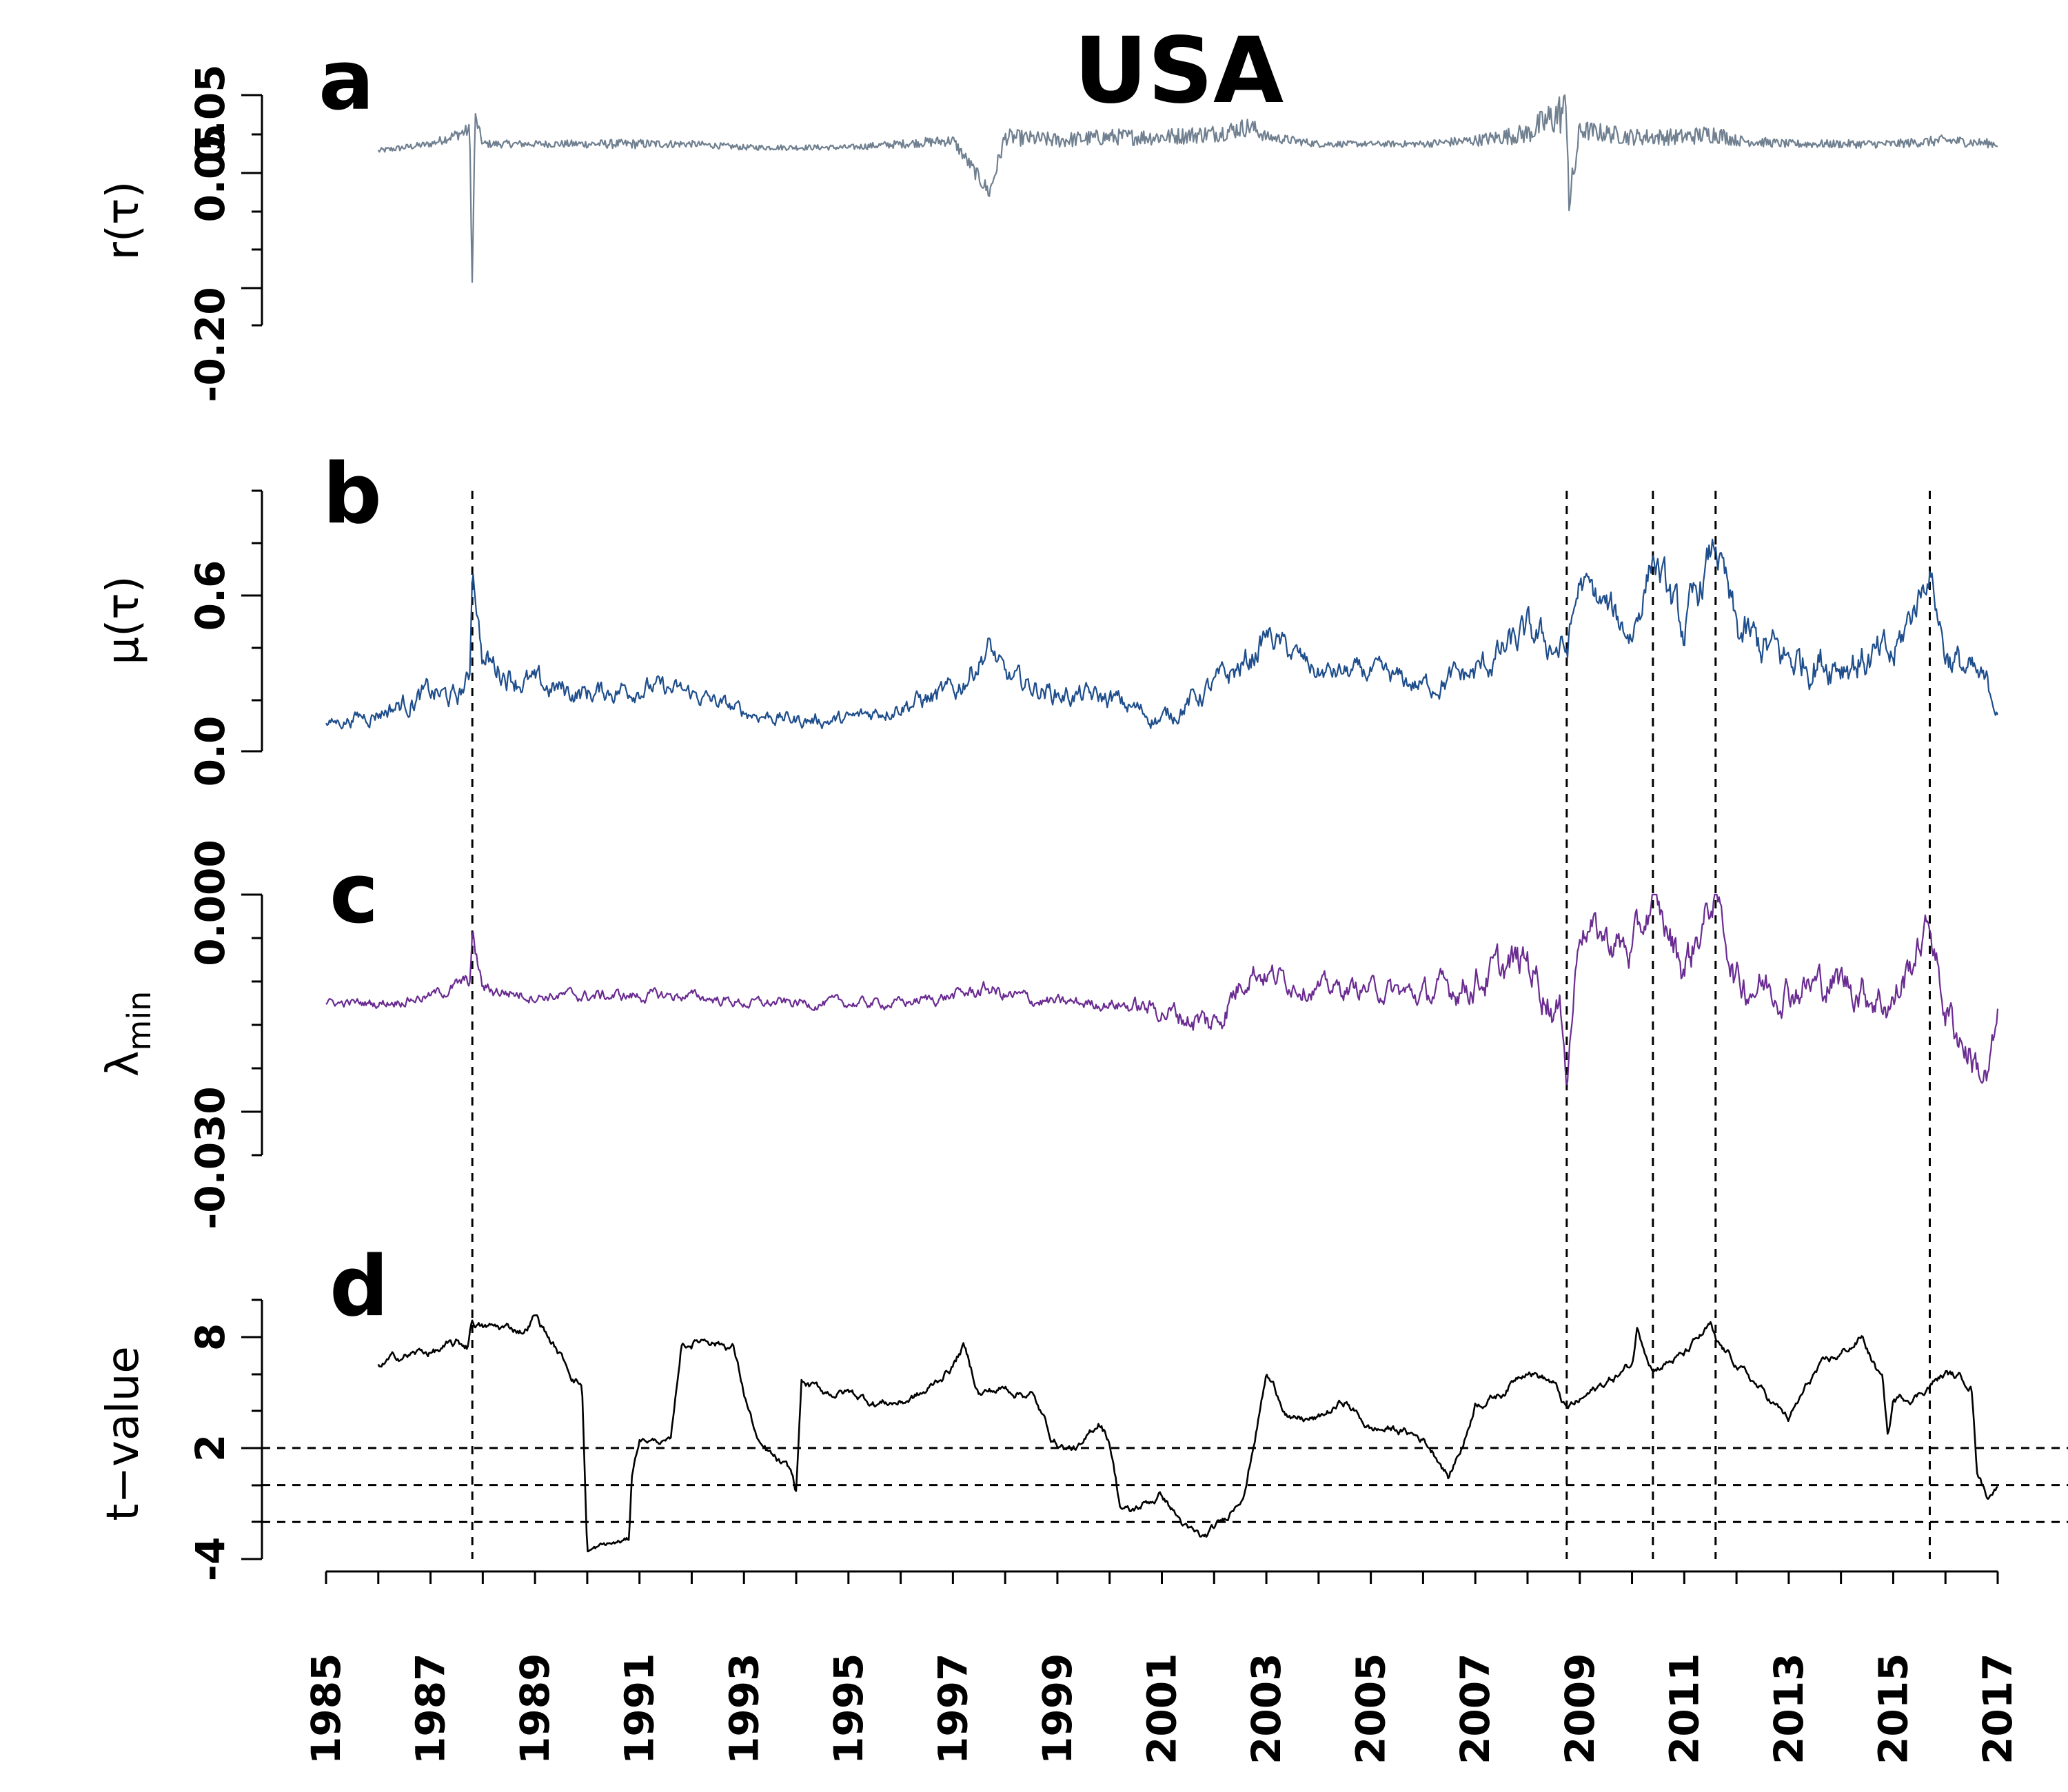  Describe the element at coordinates (123, 620) in the screenshot. I see `panel-b-ylabel: μ(τ)` at that location.